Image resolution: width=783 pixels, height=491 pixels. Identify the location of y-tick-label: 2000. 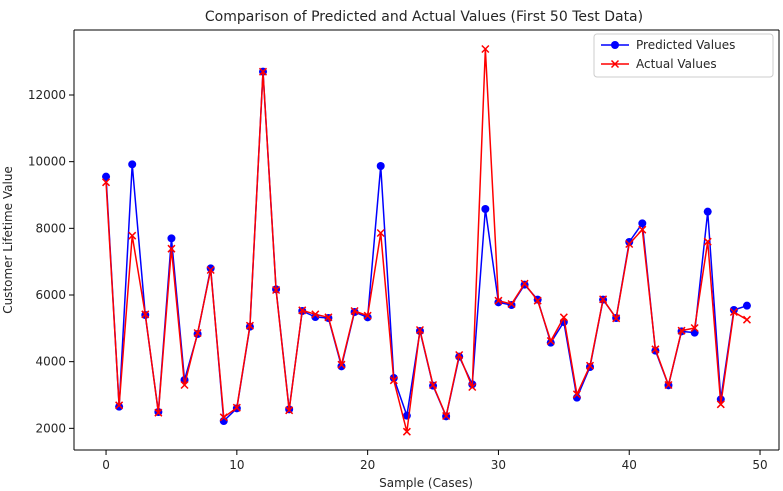
(50, 428).